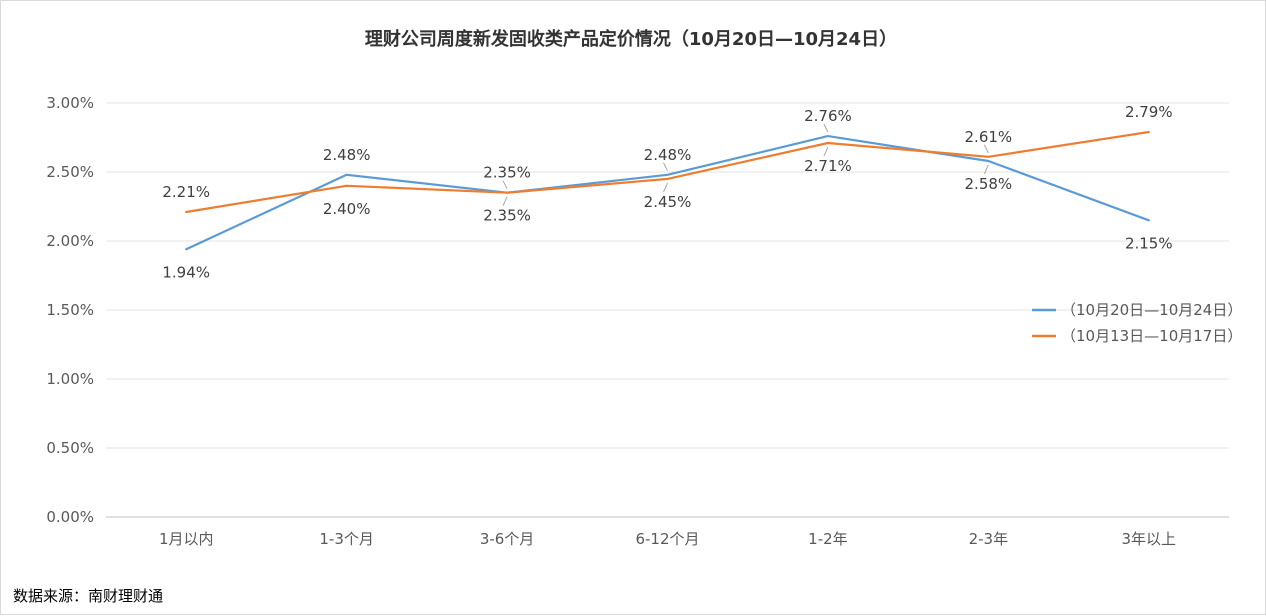 The width and height of the screenshot is (1266, 616). I want to click on x-tick-label: 1-2年, so click(828, 539).